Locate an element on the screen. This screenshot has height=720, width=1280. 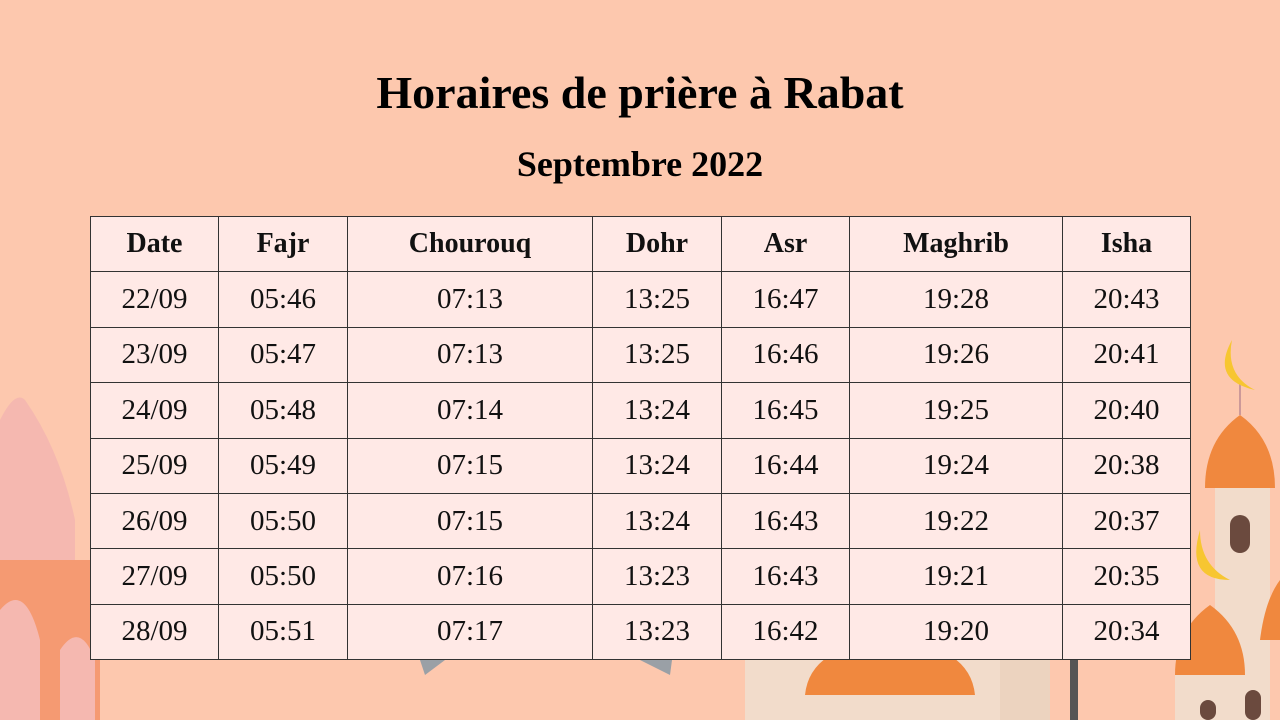
page-subtitle: Septembre 2022 is located at coordinates (640, 164).